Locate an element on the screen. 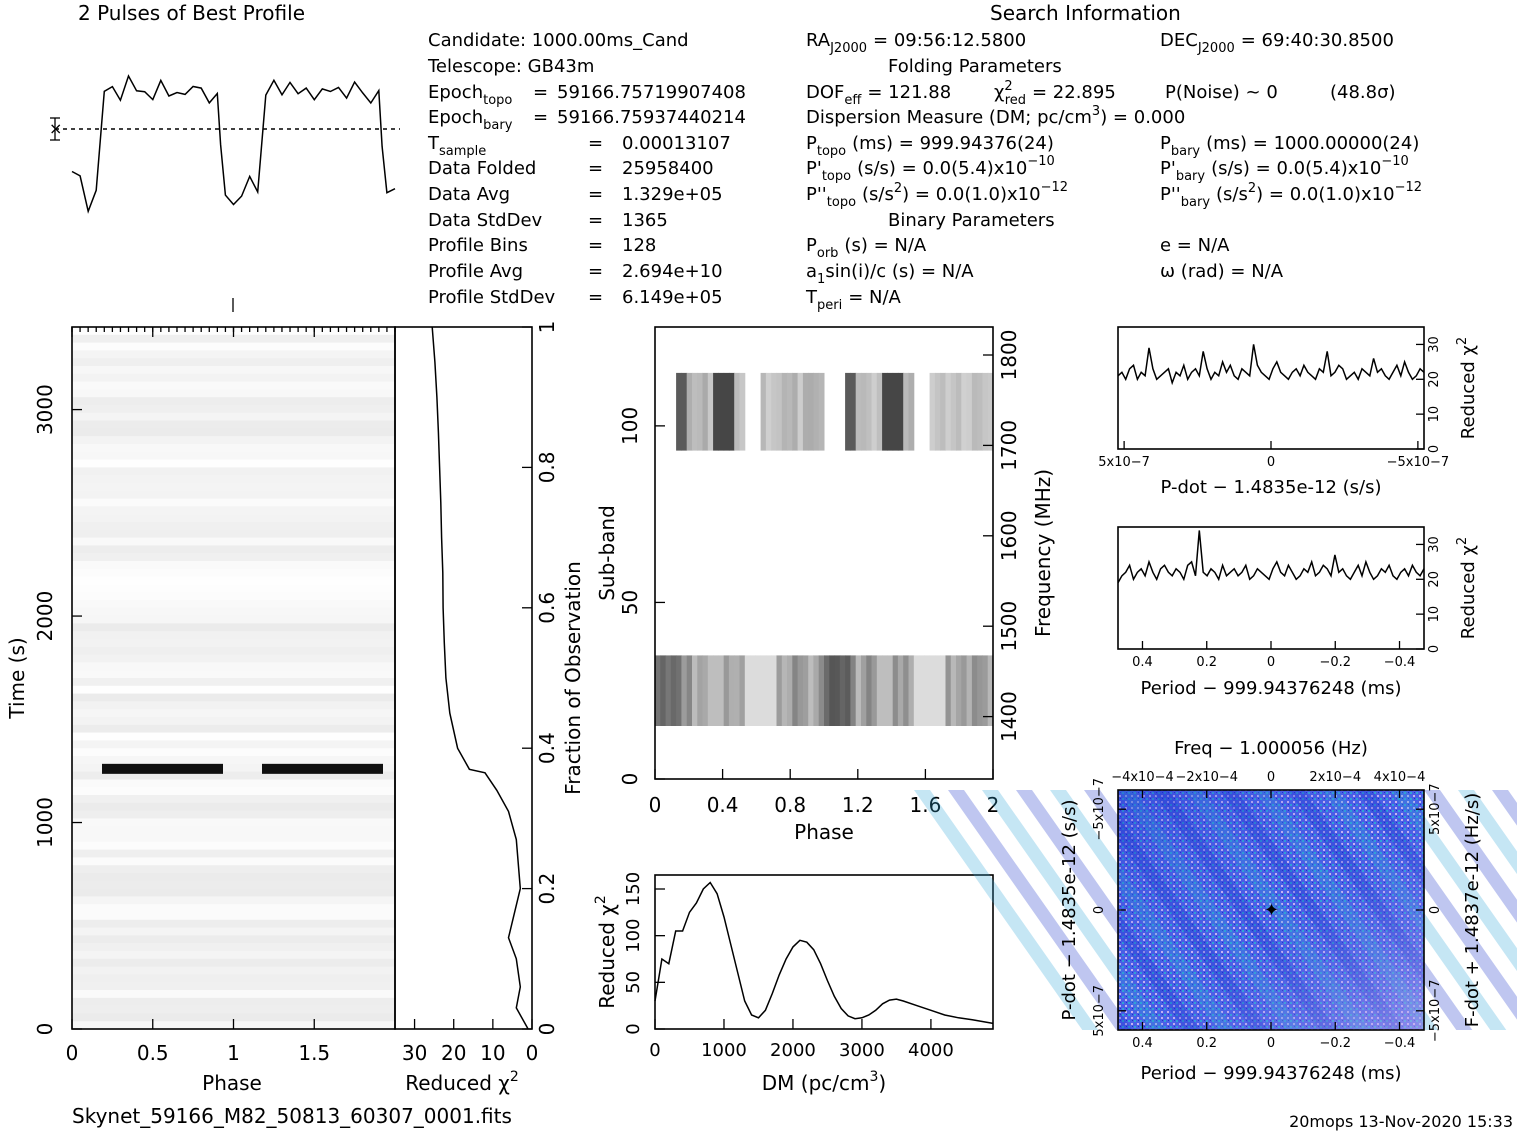  fraction-tick-label: 0.2 is located at coordinates (547, 889).